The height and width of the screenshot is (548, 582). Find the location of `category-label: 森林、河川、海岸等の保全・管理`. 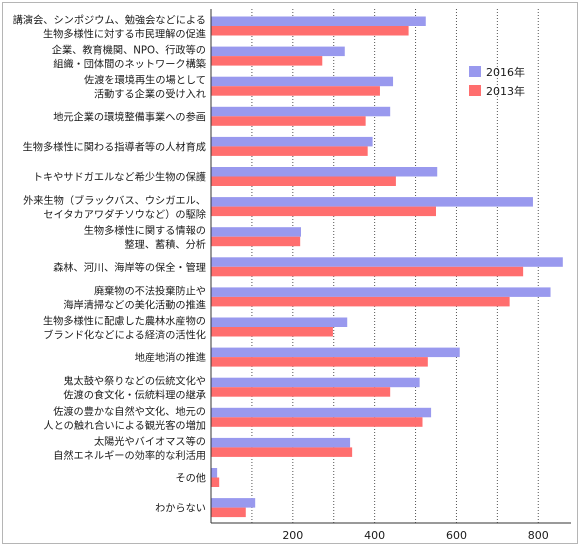

category-label: 森林、河川、海岸等の保全・管理 is located at coordinates (129, 267).